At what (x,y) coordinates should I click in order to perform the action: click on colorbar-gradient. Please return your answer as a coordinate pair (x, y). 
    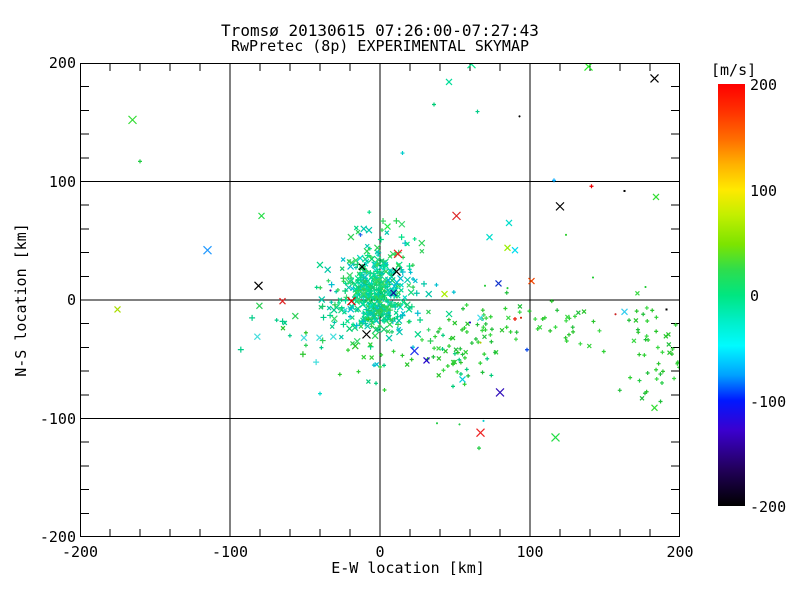
    Looking at the image, I should click on (731, 295).